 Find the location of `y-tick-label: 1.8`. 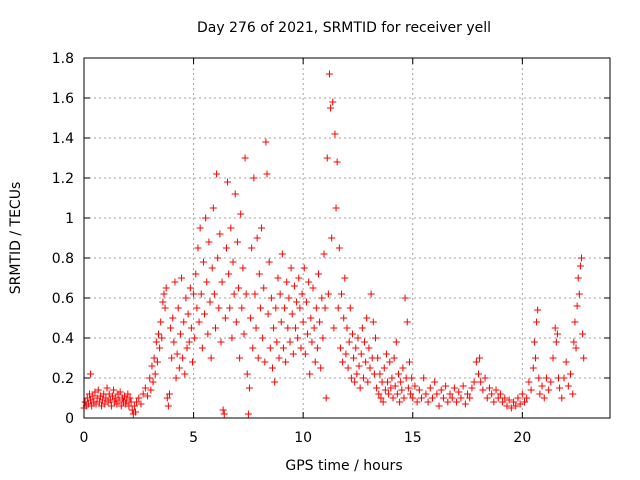

y-tick-label: 1.8 is located at coordinates (63, 59).